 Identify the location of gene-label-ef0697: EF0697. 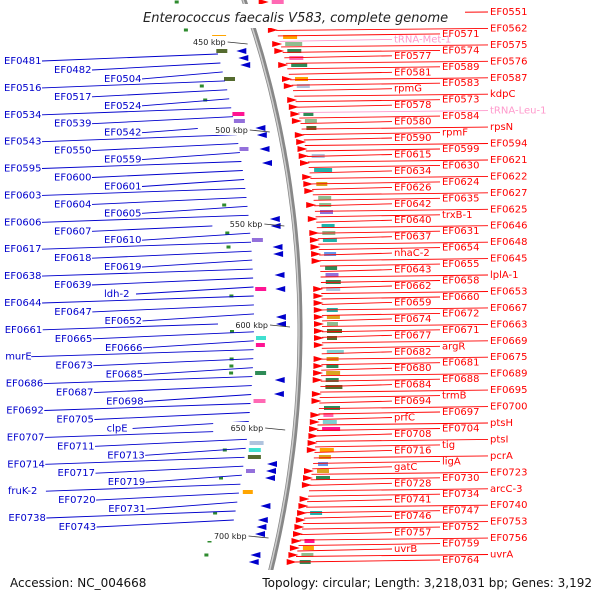
(461, 412).